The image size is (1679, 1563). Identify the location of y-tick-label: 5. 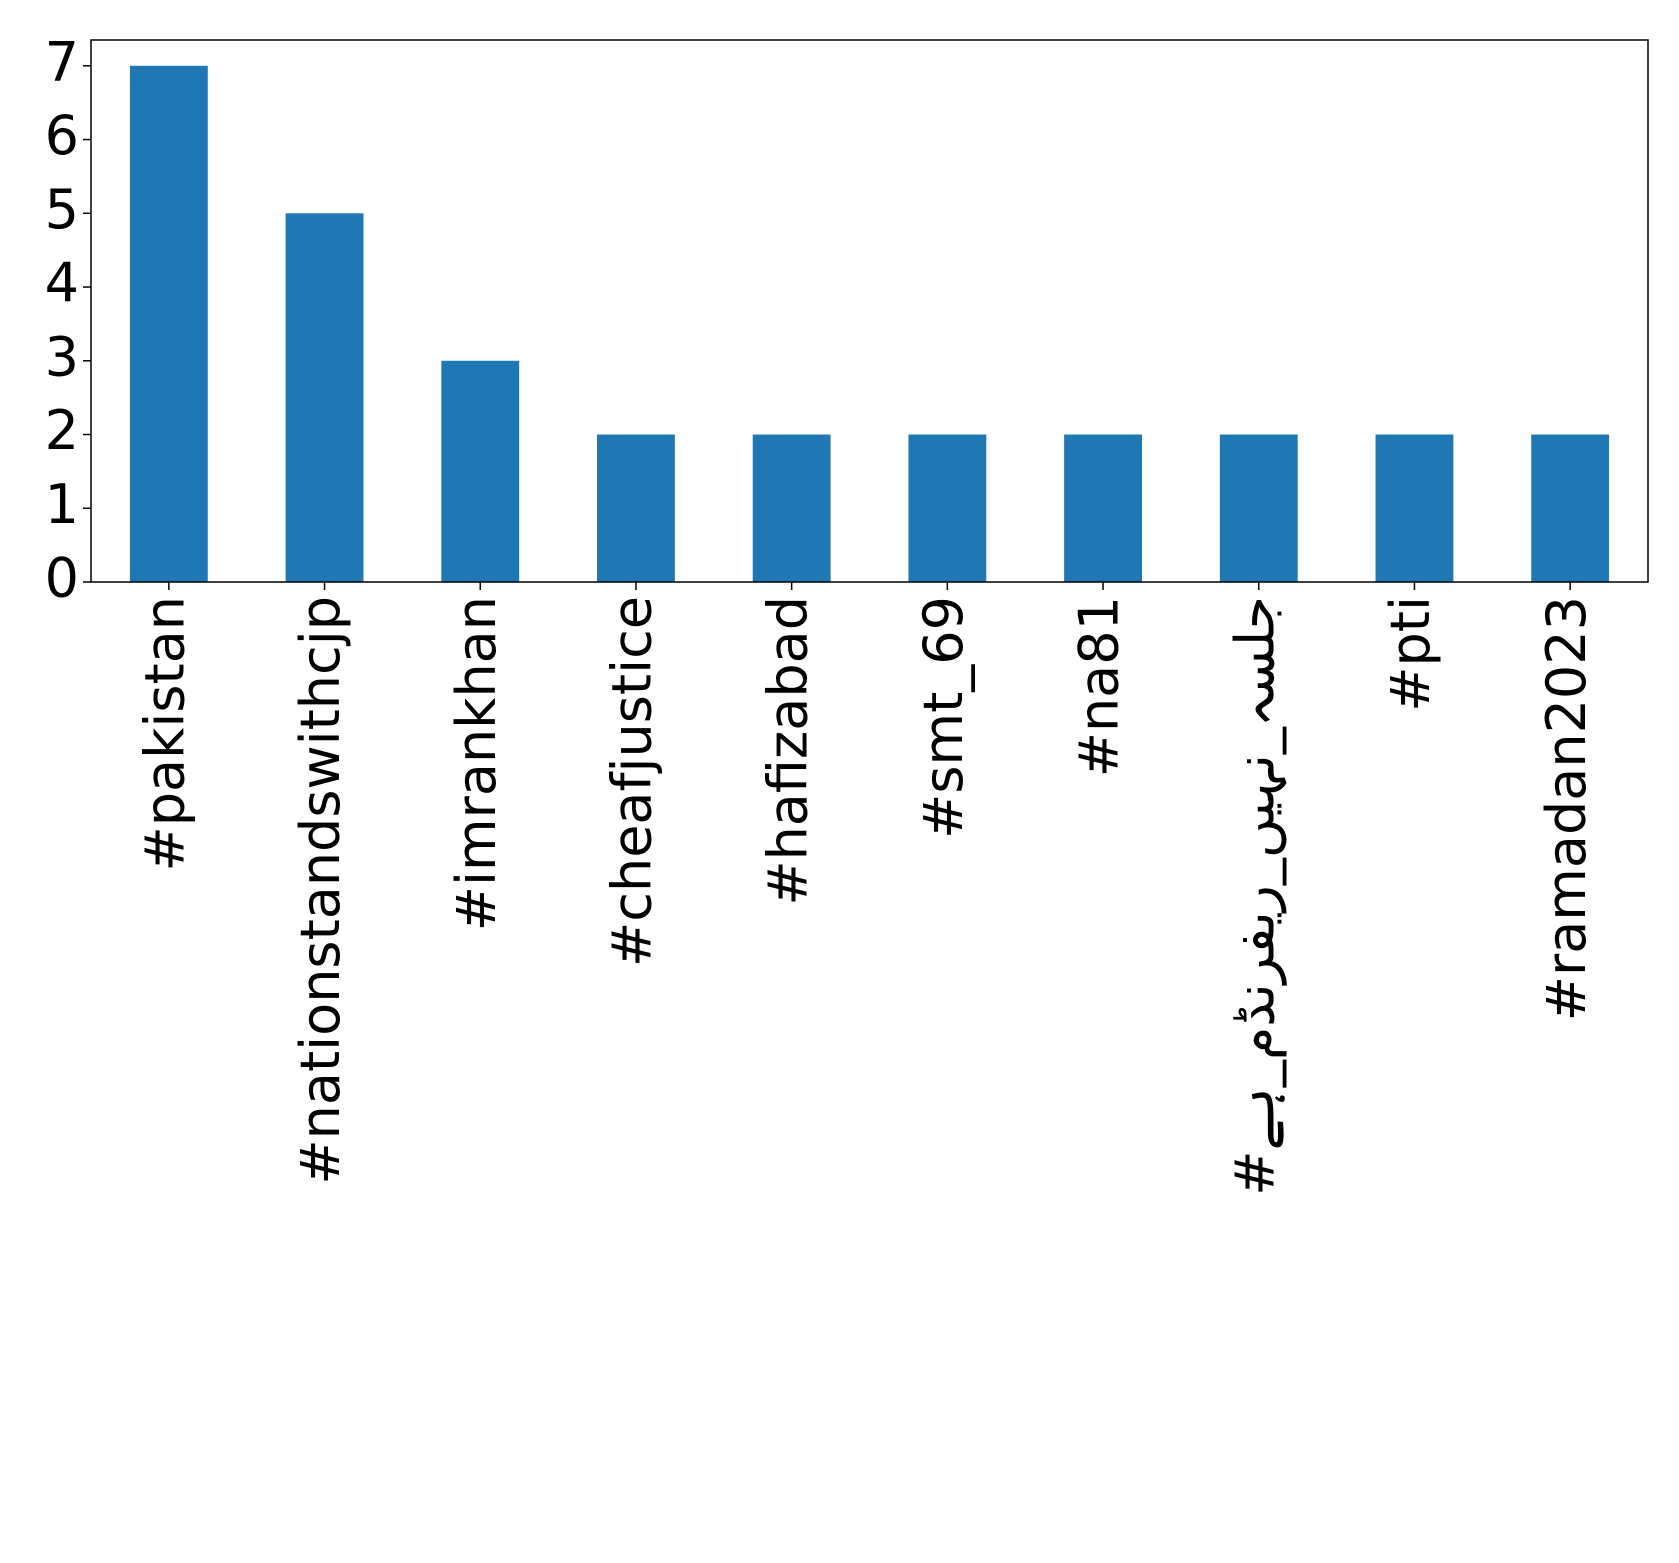
(62, 209).